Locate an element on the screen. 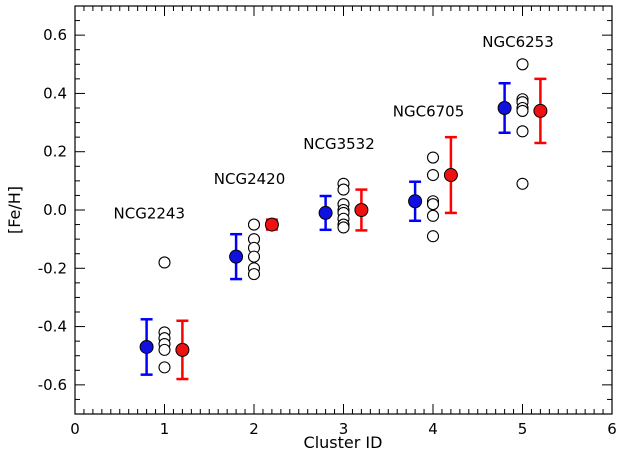  cluster-label: NCG3532 is located at coordinates (339, 144).